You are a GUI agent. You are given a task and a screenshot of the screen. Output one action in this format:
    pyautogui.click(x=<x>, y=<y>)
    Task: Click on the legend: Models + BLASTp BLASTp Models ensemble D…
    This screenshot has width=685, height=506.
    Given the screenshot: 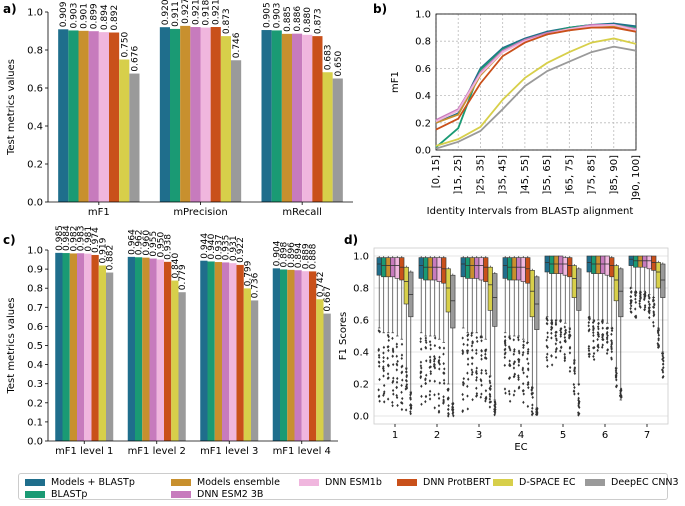 What is the action you would take?
    pyautogui.click(x=348, y=486)
    